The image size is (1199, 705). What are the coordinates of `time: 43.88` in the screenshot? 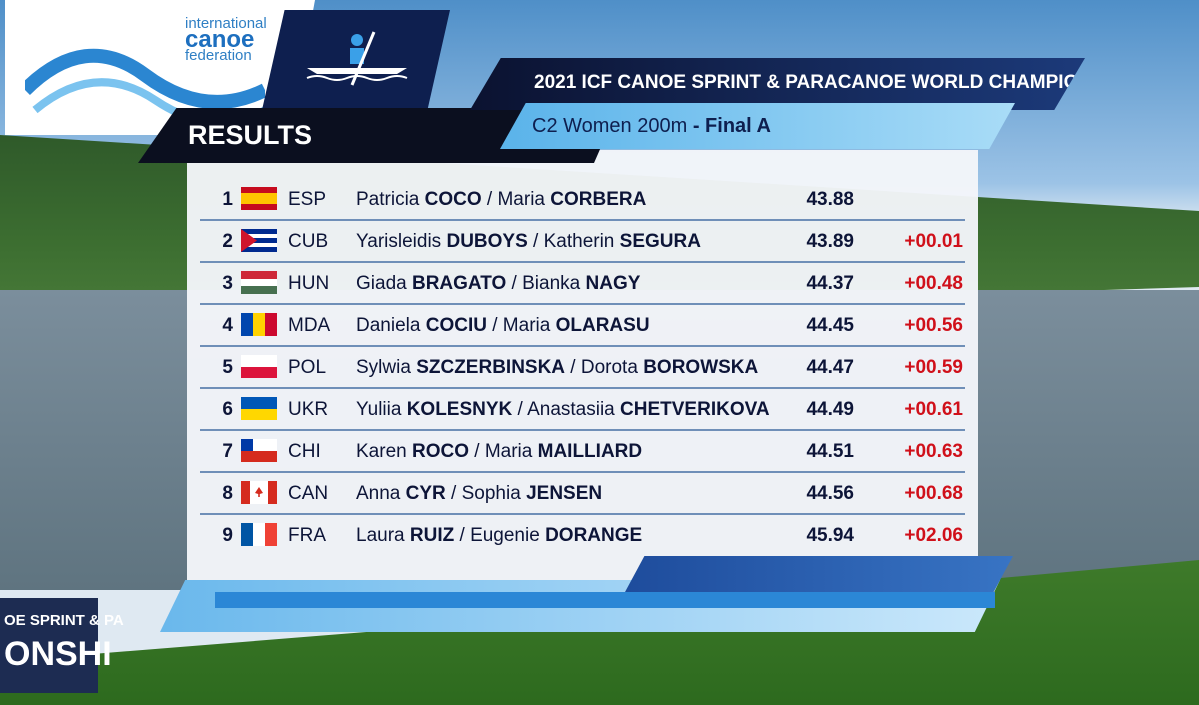 It's located at (830, 199).